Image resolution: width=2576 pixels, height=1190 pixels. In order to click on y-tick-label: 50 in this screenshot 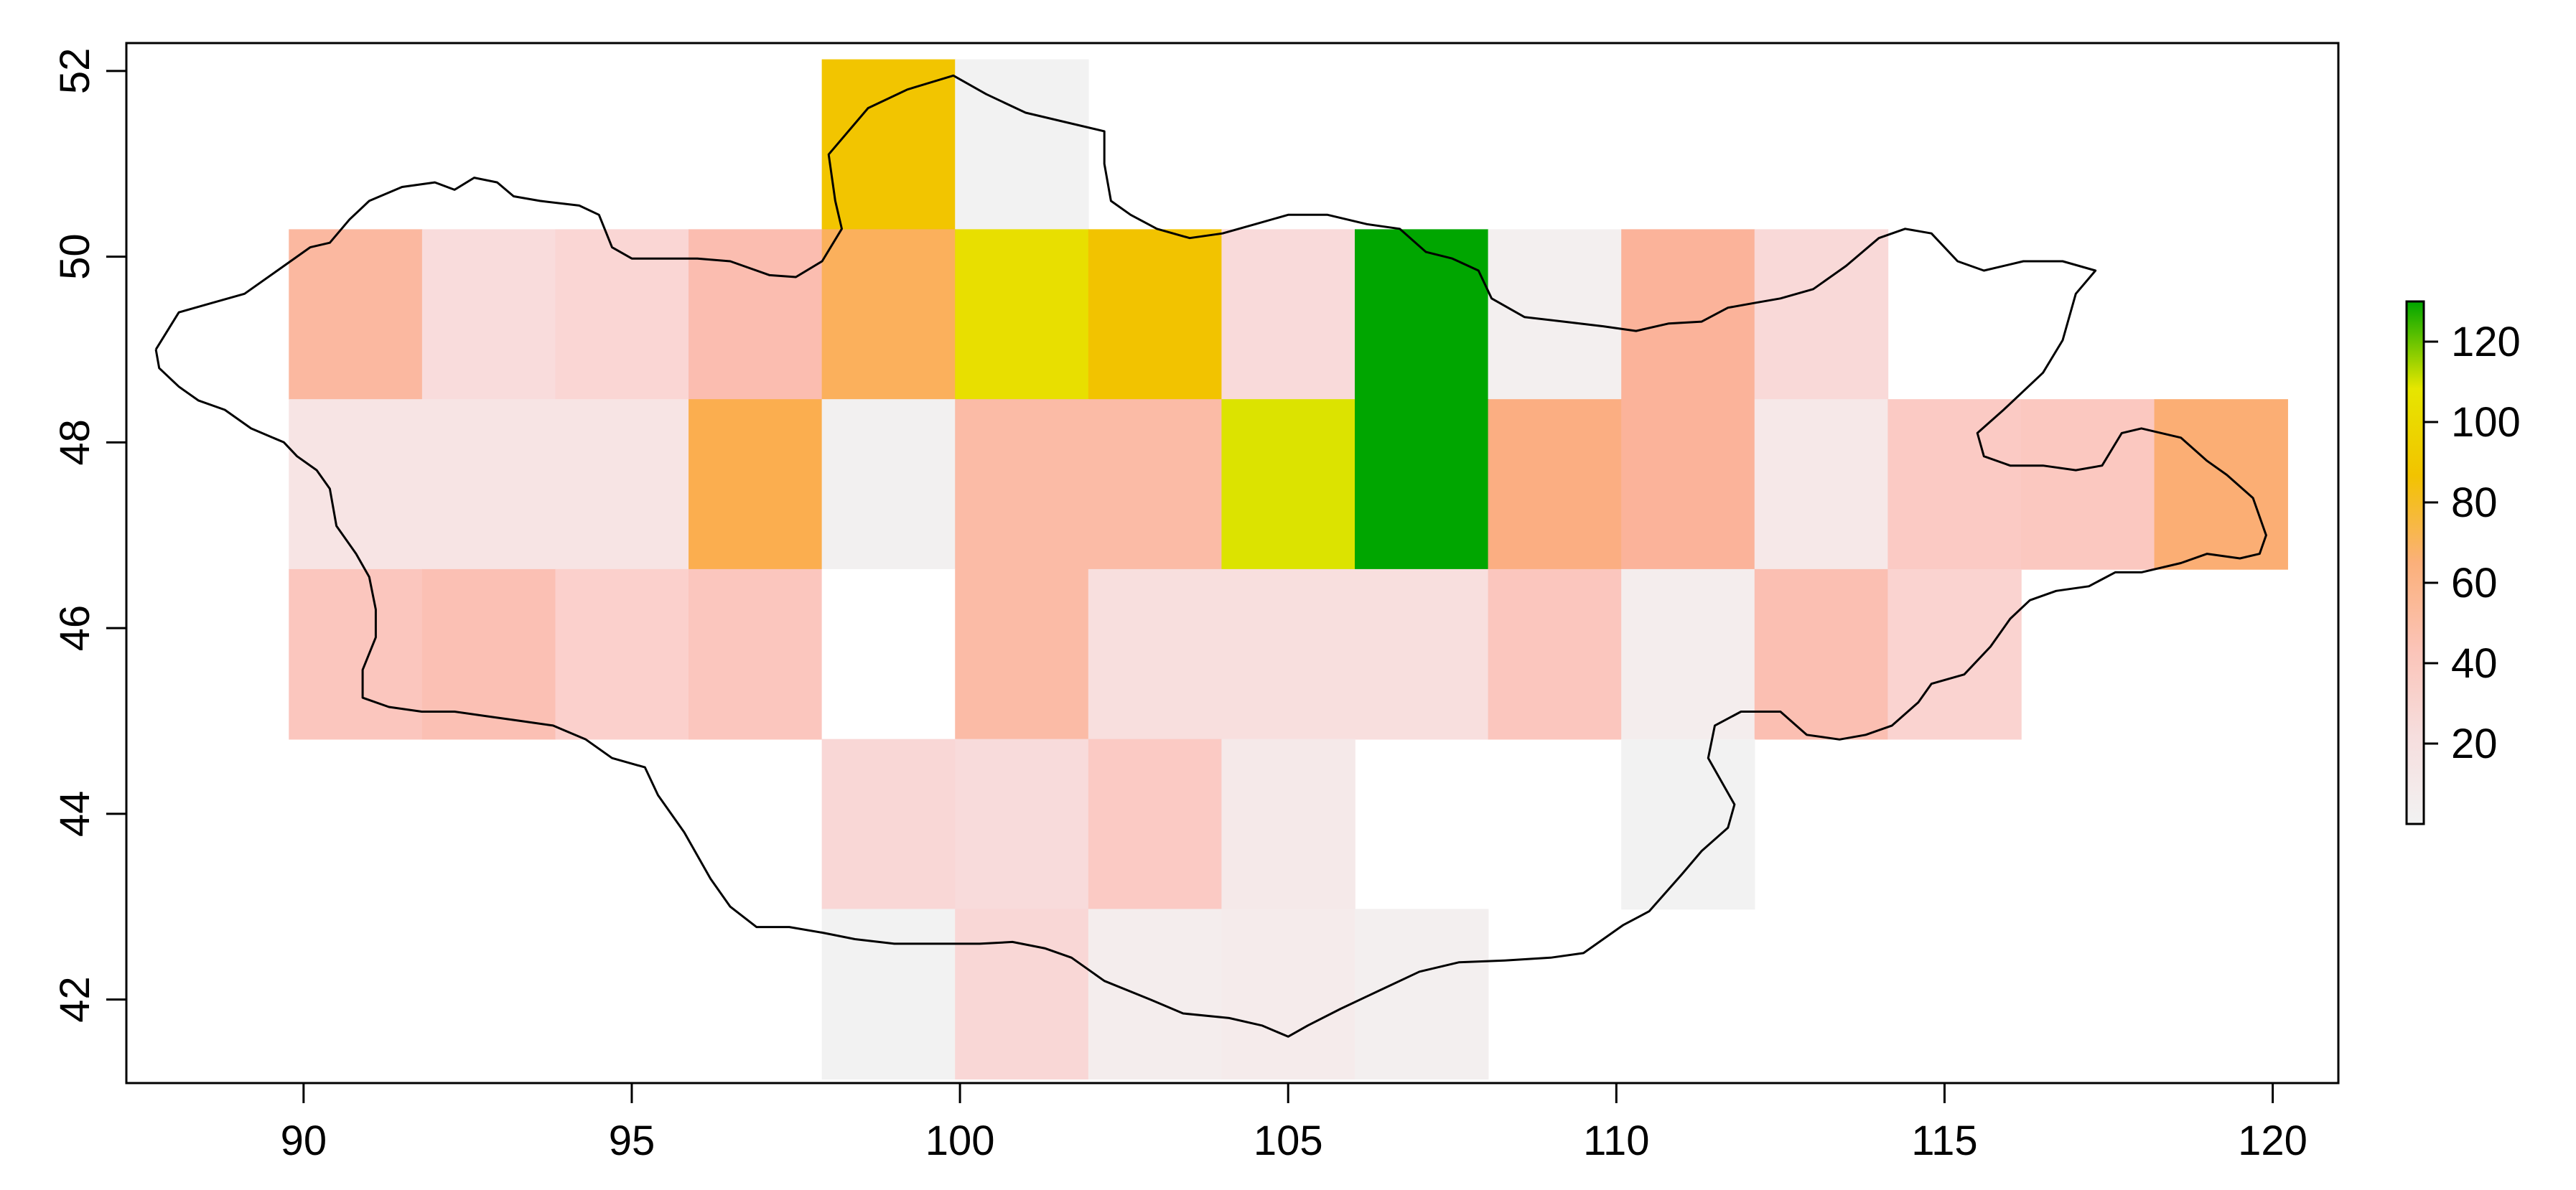, I will do `click(75, 256)`.